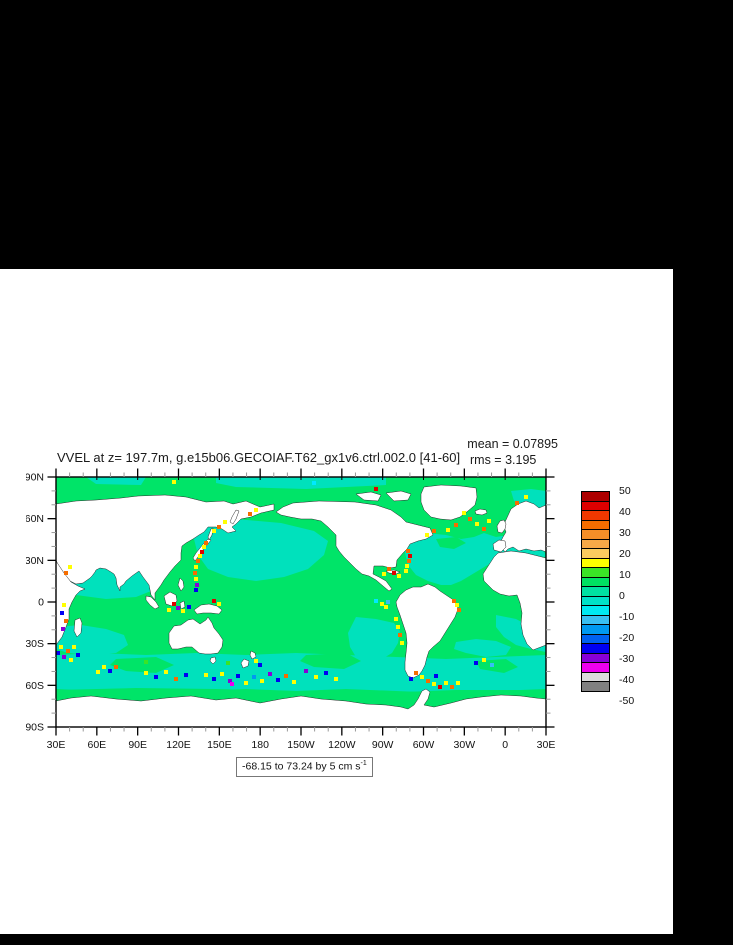 The width and height of the screenshot is (733, 945). What do you see at coordinates (181, 584) in the screenshot?
I see `landmass-philippines` at bounding box center [181, 584].